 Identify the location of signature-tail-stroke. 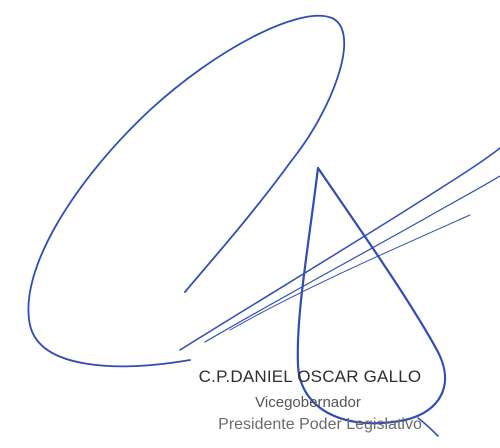
(428, 427).